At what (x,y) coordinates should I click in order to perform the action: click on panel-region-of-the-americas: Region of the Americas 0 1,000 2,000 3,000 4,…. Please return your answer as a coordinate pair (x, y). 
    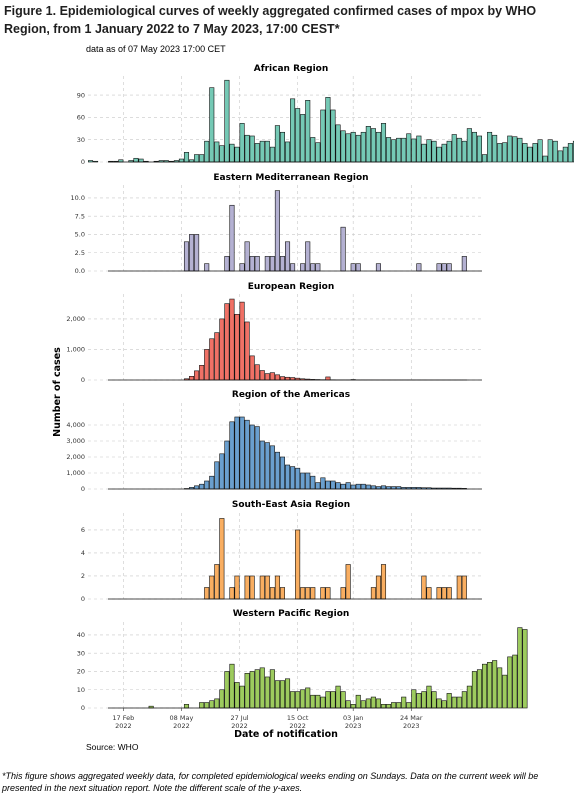
    Looking at the image, I should click on (274, 441).